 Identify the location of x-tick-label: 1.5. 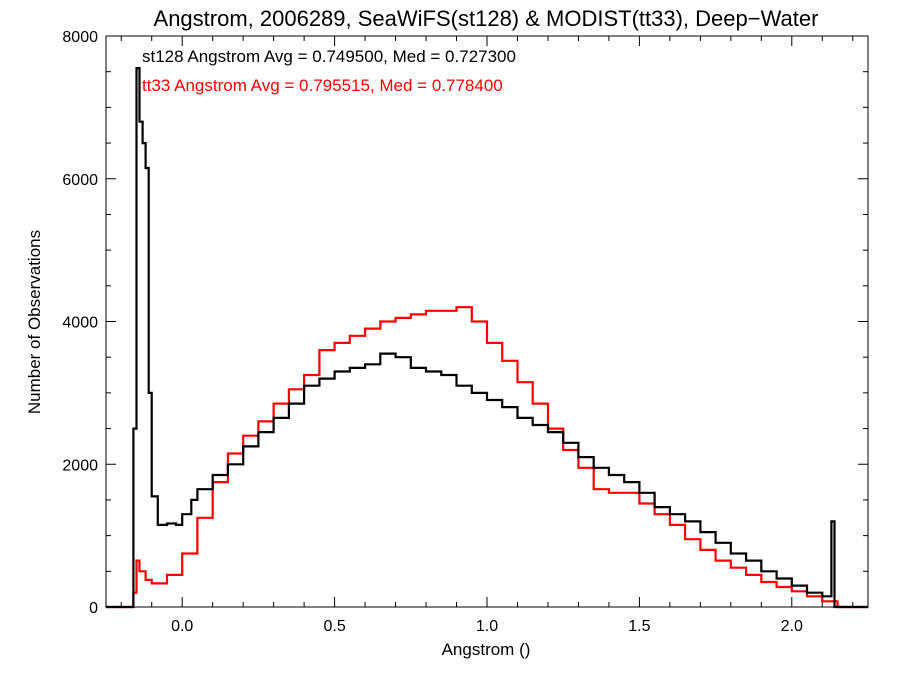
(639, 626).